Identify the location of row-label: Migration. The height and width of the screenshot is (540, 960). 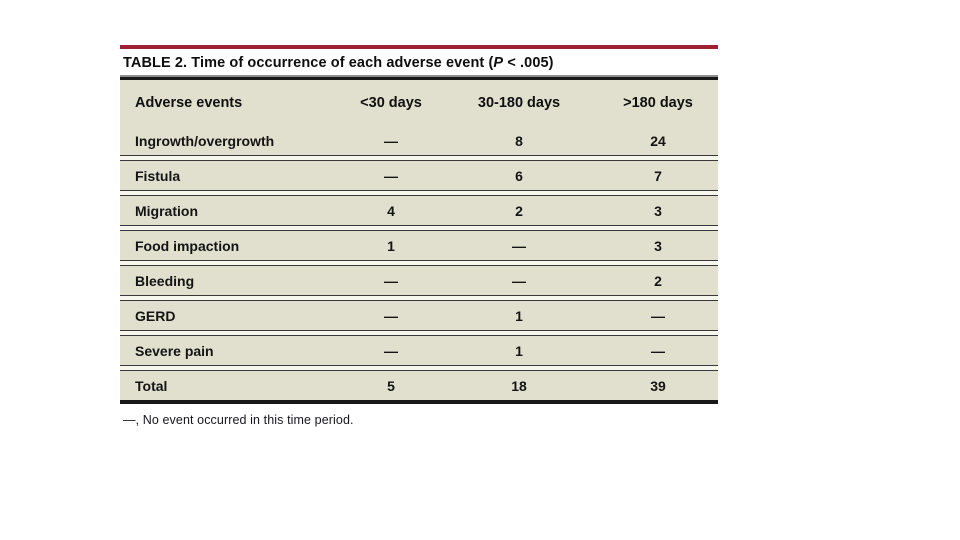
(166, 210).